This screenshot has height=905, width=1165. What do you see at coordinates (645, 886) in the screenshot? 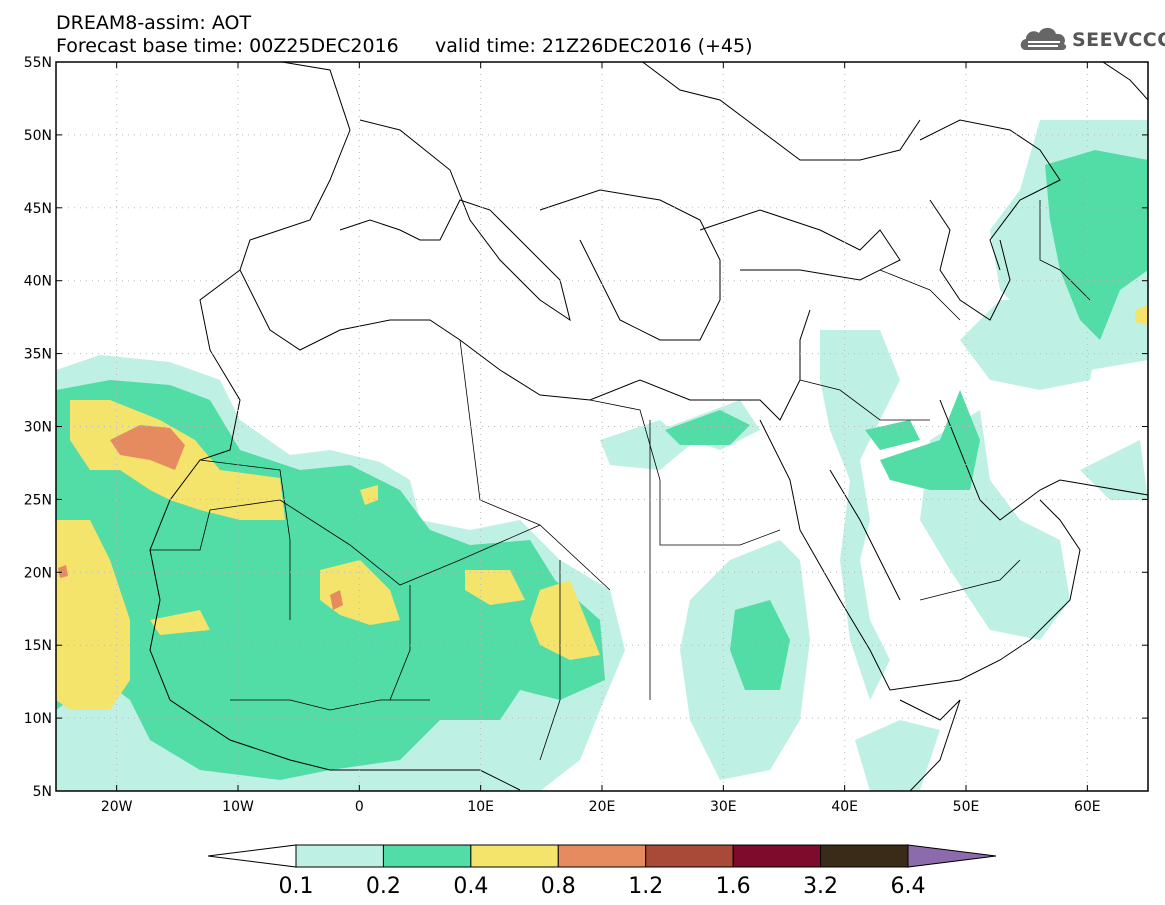
I see `colorbar-label: 1.2` at bounding box center [645, 886].